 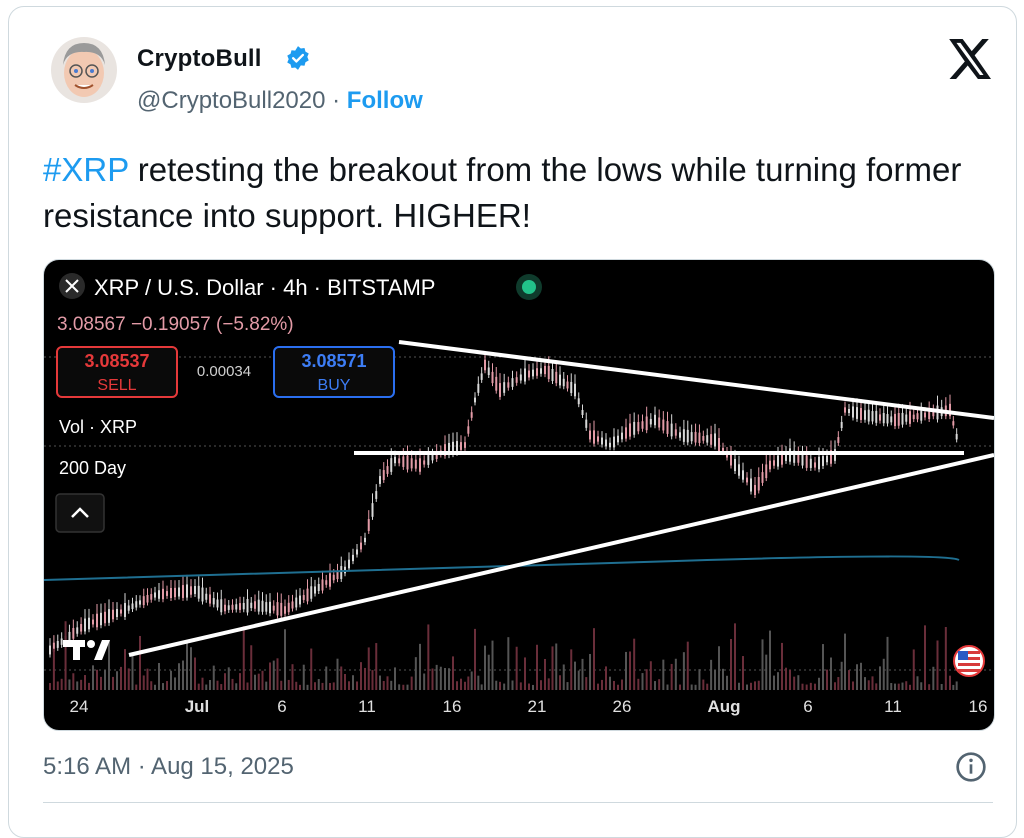 I want to click on x-tick-label: 24, so click(x=79, y=706).